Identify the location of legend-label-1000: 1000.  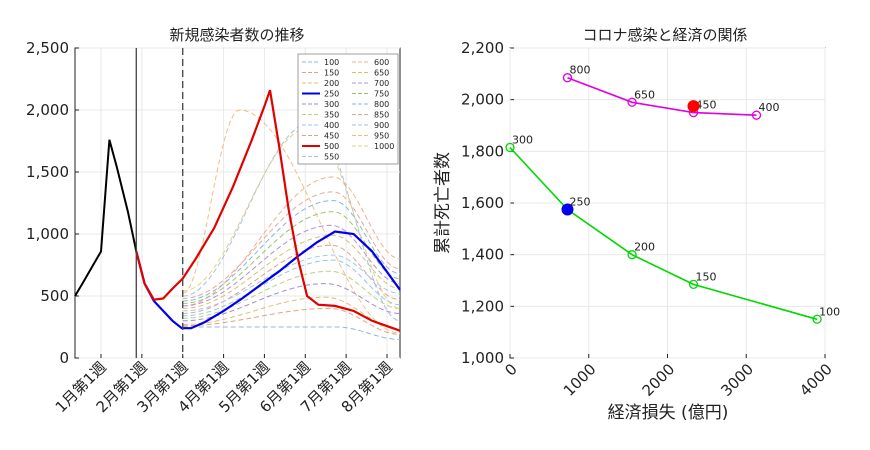
(384, 146).